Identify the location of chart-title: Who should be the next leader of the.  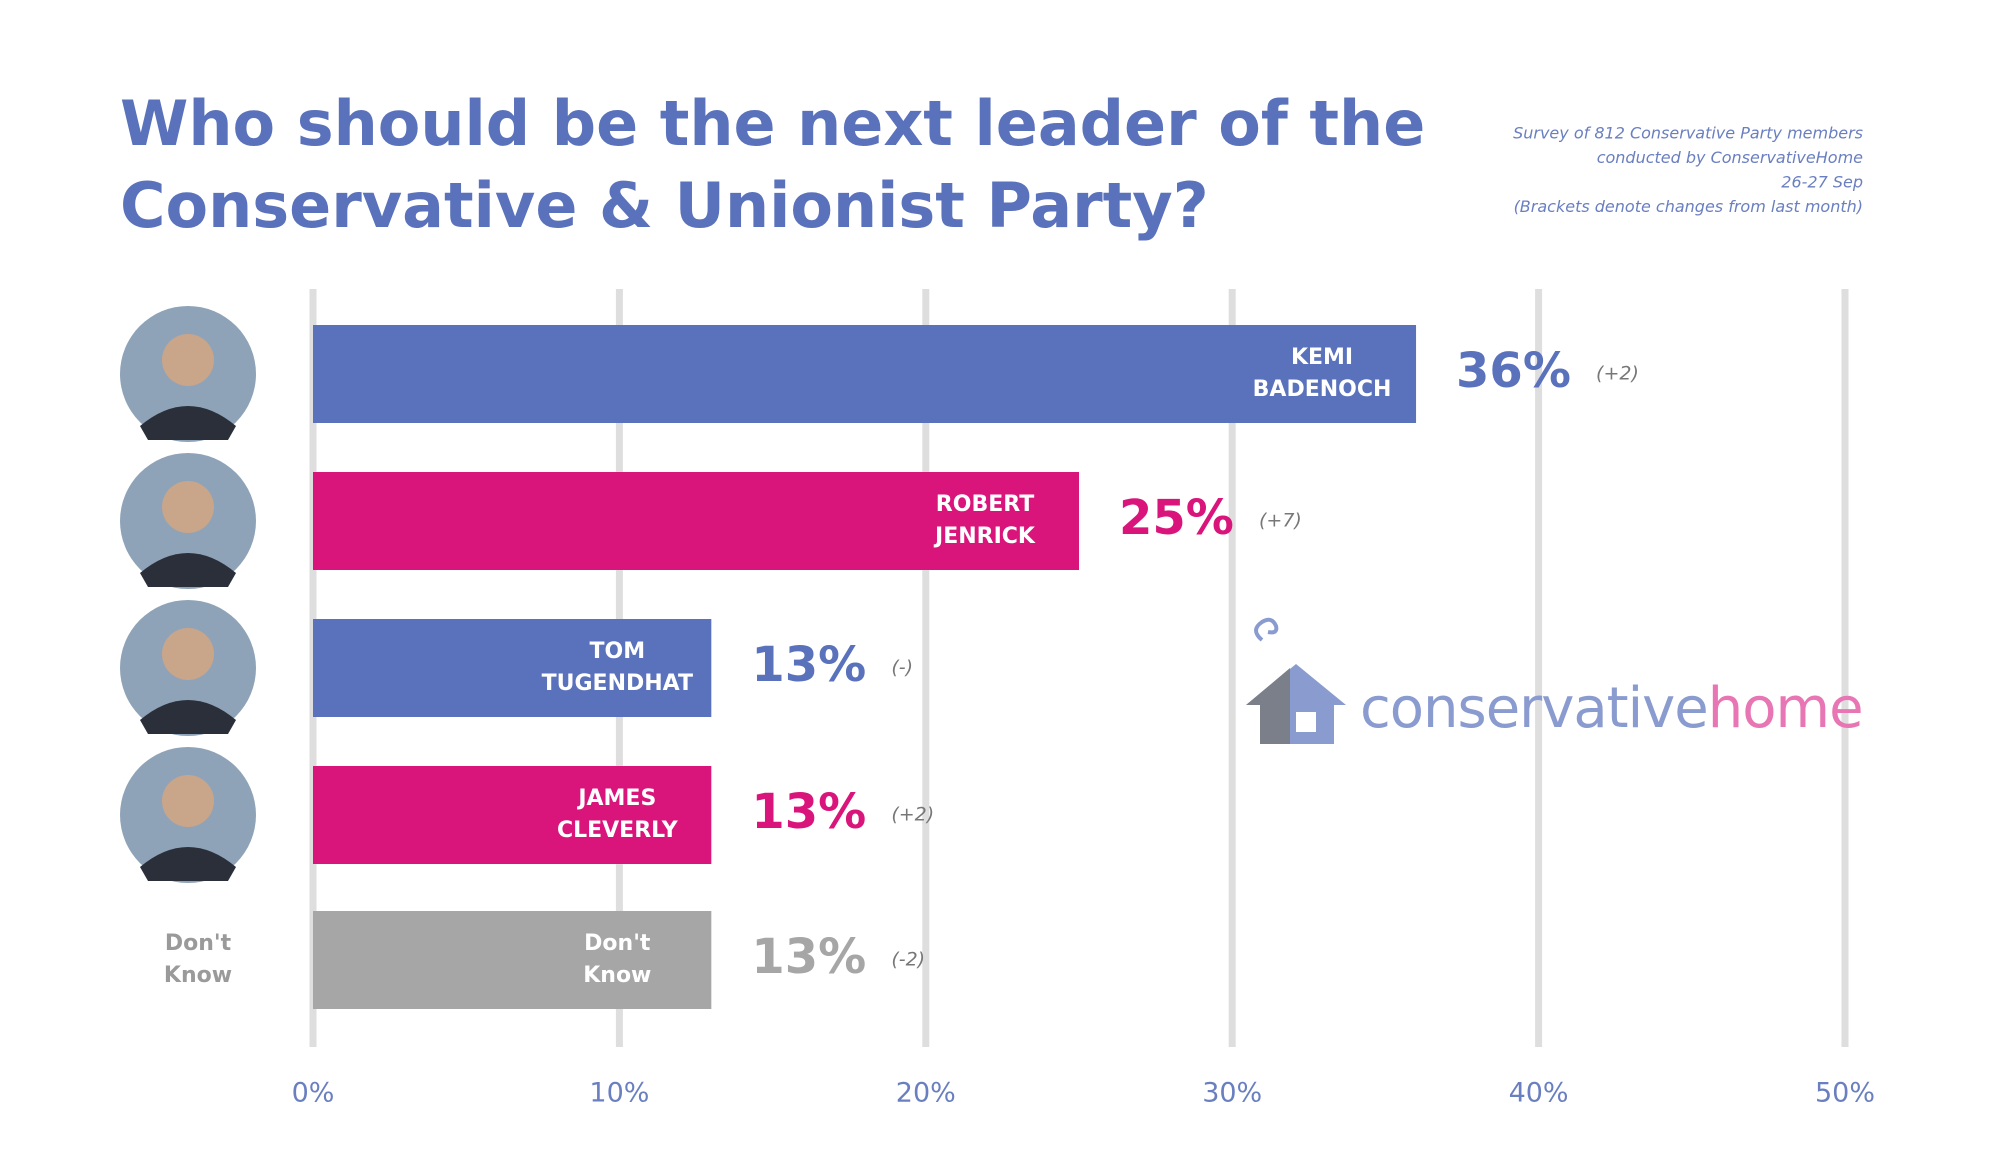
(772, 123).